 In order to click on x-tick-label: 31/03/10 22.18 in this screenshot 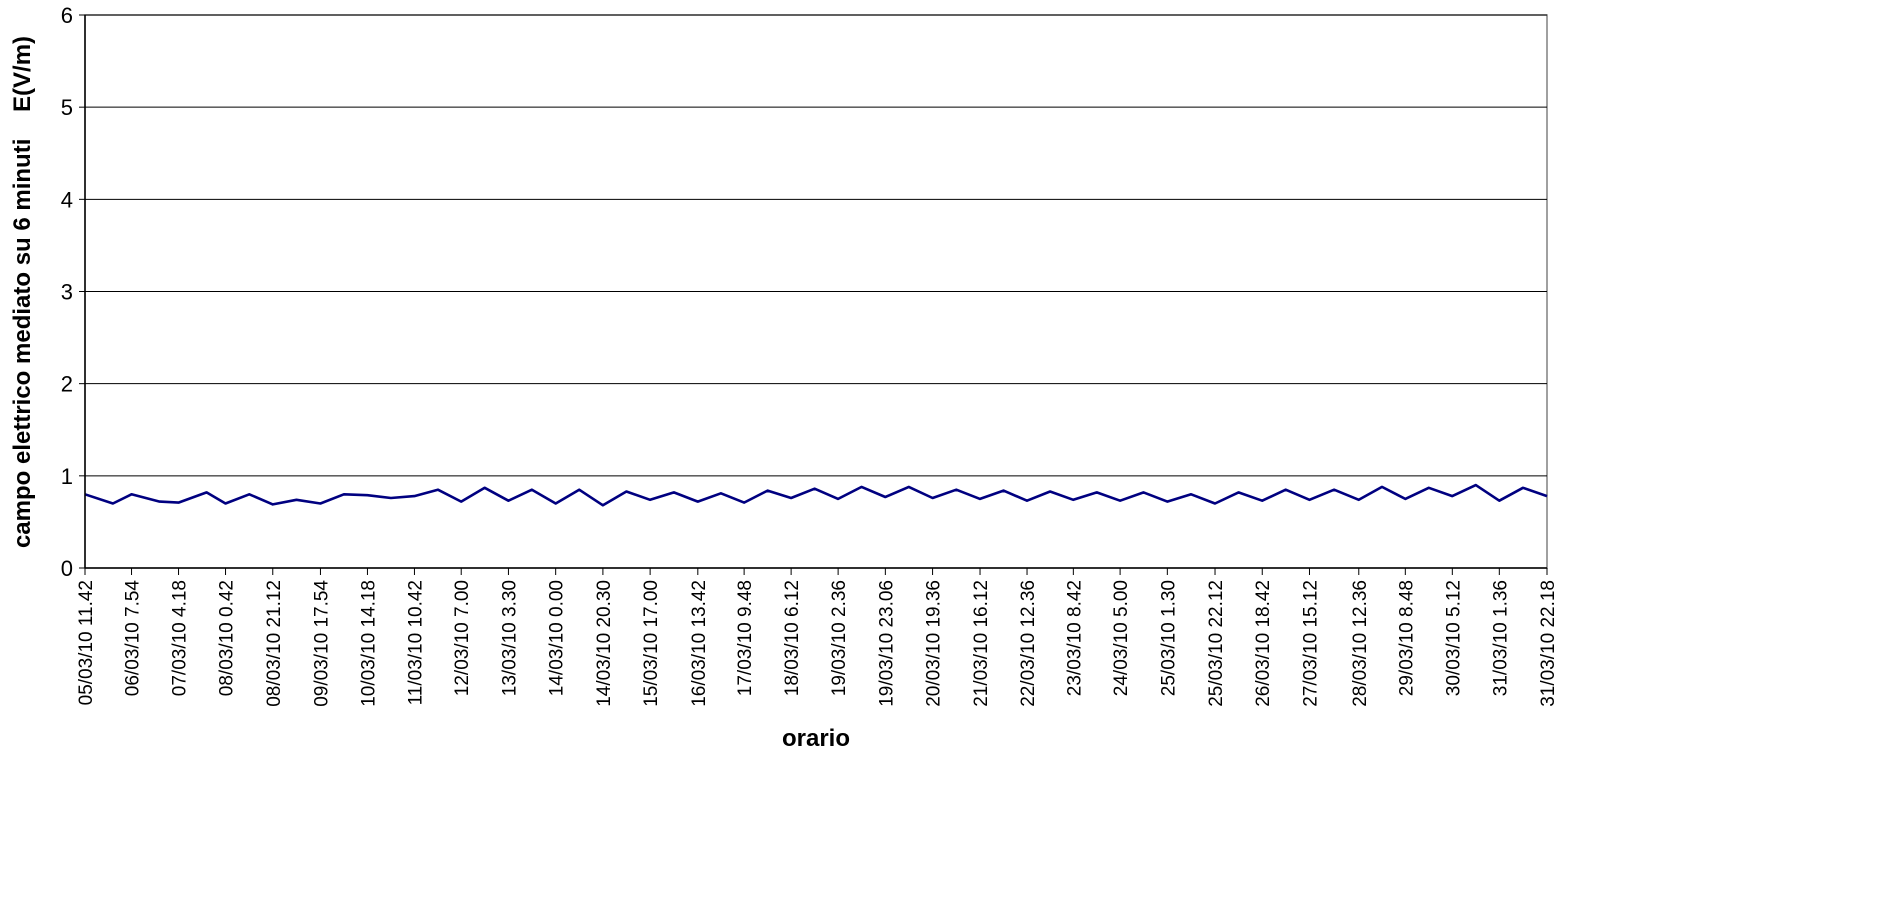, I will do `click(1548, 643)`.